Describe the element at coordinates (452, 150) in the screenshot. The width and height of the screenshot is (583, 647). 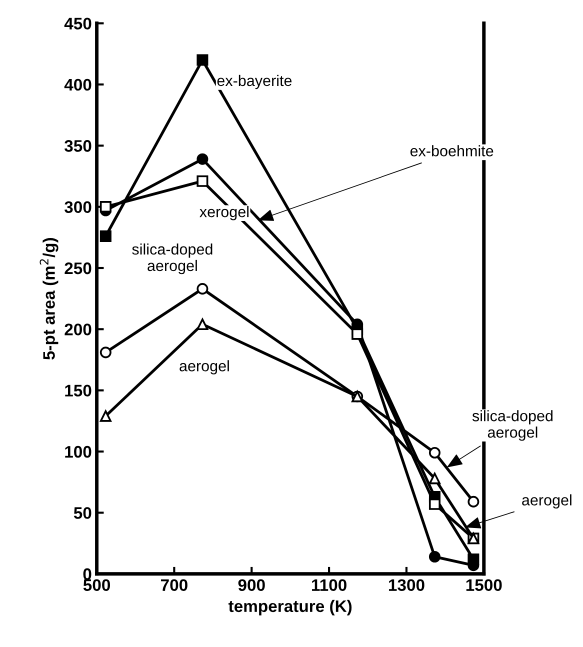
I see `annotation: ex-boehmite` at that location.